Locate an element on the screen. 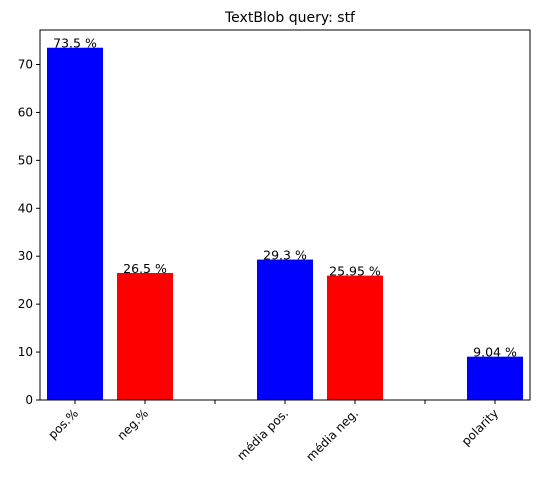 Image resolution: width=546 pixels, height=487 pixels. data-label-0: 73.5 % is located at coordinates (75, 43).